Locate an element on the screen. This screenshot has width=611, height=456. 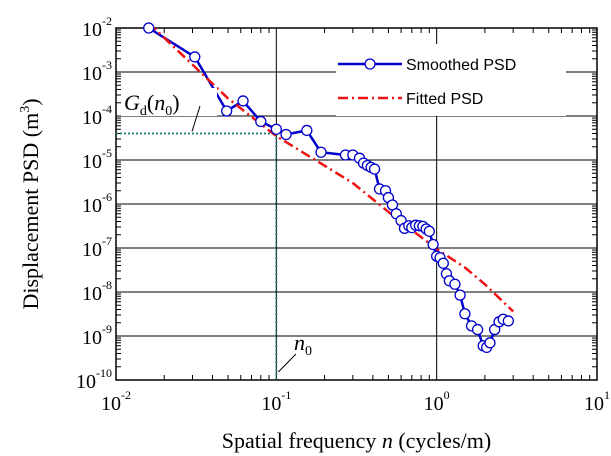
x-tick-label-1: 10⁻¹ is located at coordinates (276, 401).